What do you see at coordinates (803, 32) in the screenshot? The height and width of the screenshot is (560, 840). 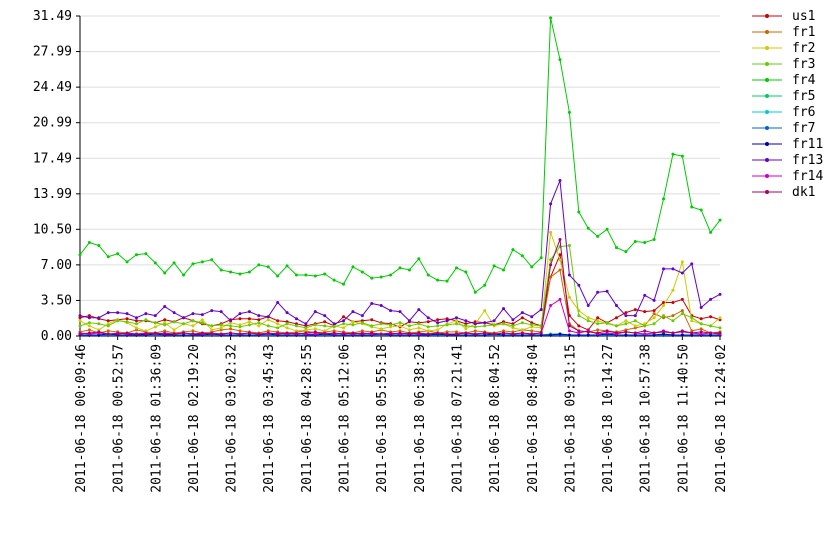 I see `legend-label: fr1` at bounding box center [803, 32].